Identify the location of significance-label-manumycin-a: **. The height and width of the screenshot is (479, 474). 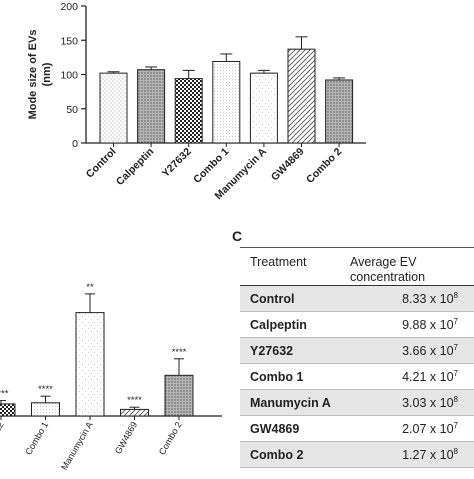
(90, 287).